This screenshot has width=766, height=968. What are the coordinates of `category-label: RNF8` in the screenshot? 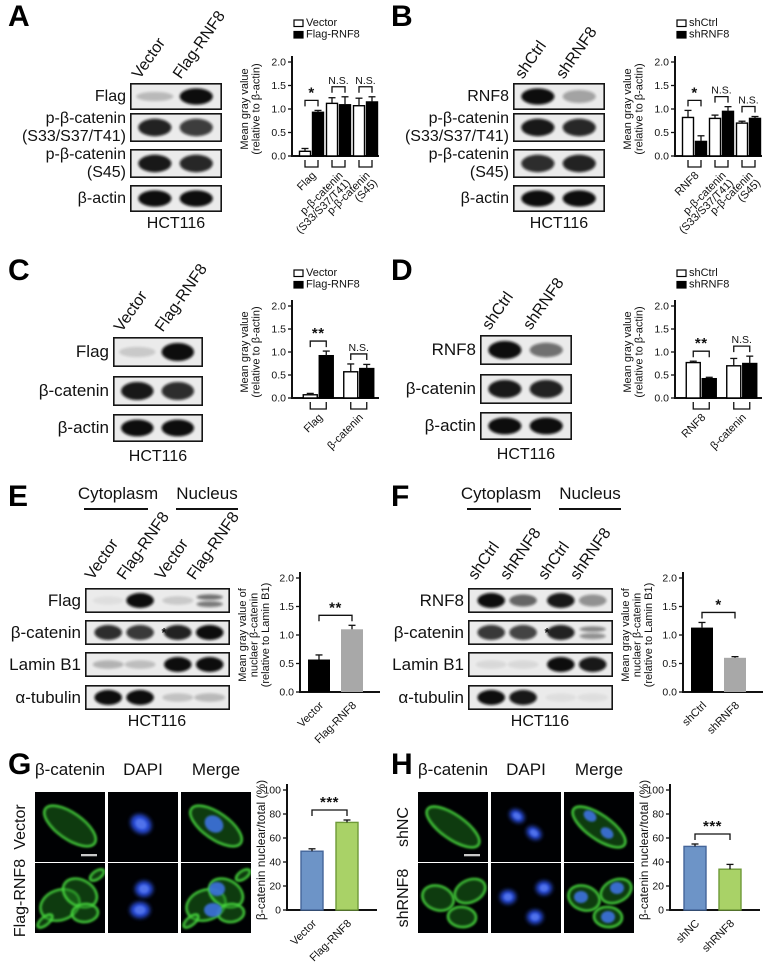 It's located at (694, 426).